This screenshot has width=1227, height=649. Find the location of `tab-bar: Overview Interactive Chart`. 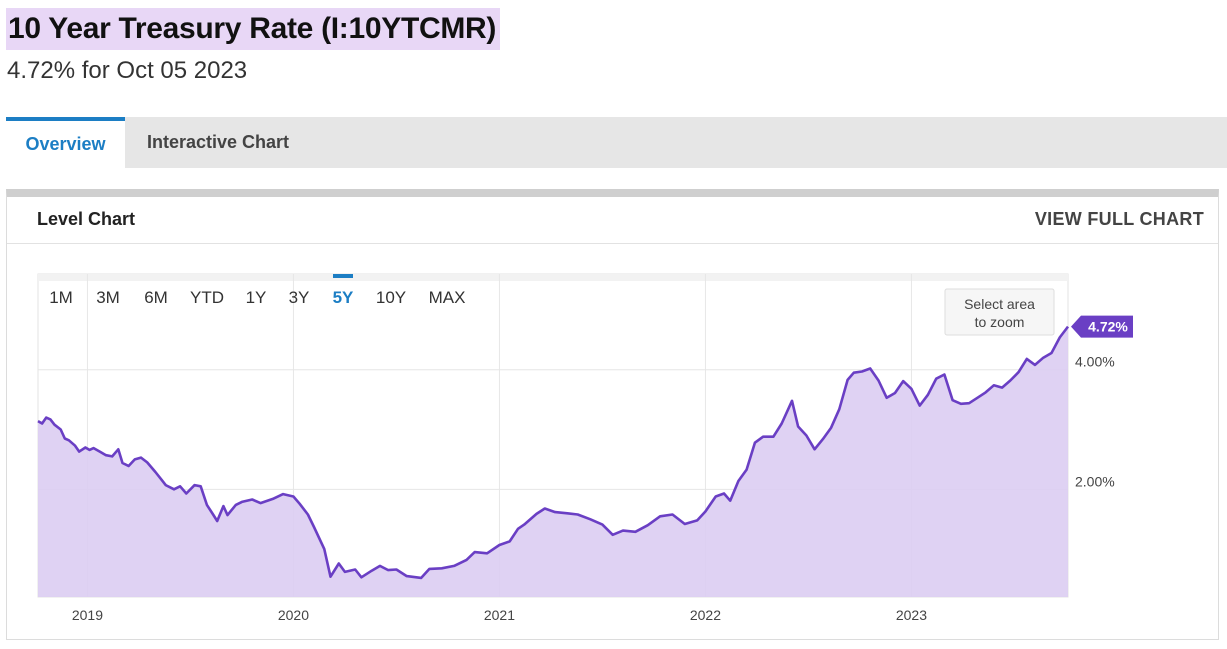

tab-bar: Overview Interactive Chart is located at coordinates (616, 142).